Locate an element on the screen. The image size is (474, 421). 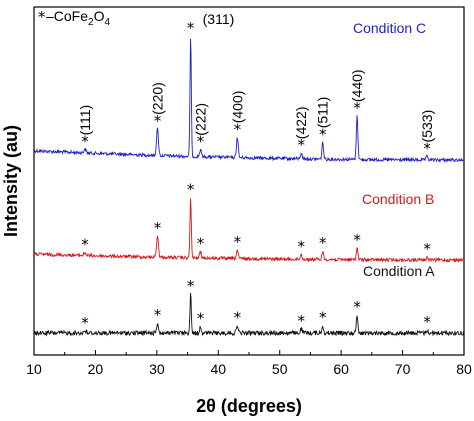
hkl-label: (511) is located at coordinates (323, 113).